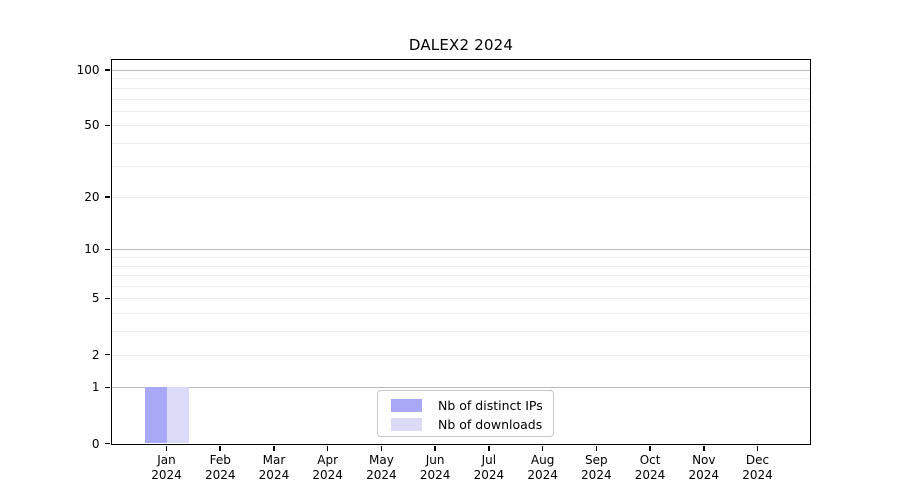 This screenshot has width=900, height=500. Describe the element at coordinates (92, 249) in the screenshot. I see `y-axis-tick-label: 10` at that location.